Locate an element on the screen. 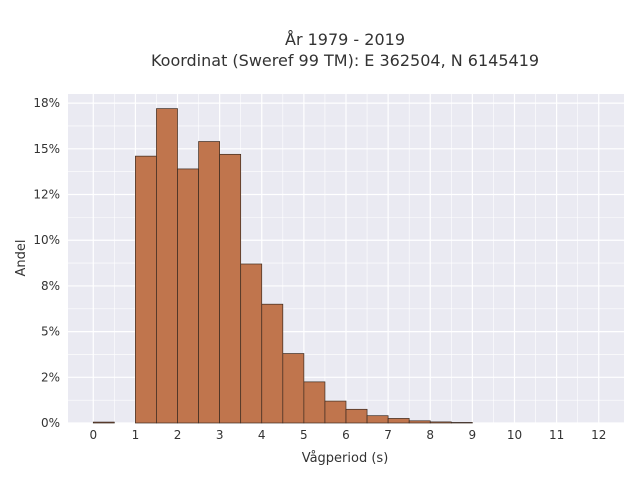 This screenshot has width=640, height=480. x-tick-label: 4 is located at coordinates (262, 435).